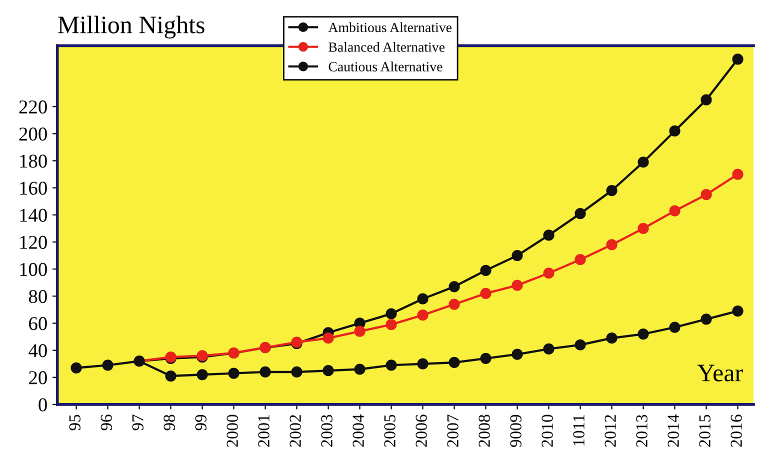  Describe the element at coordinates (547, 430) in the screenshot. I see `x-tick-label: 2010` at that location.